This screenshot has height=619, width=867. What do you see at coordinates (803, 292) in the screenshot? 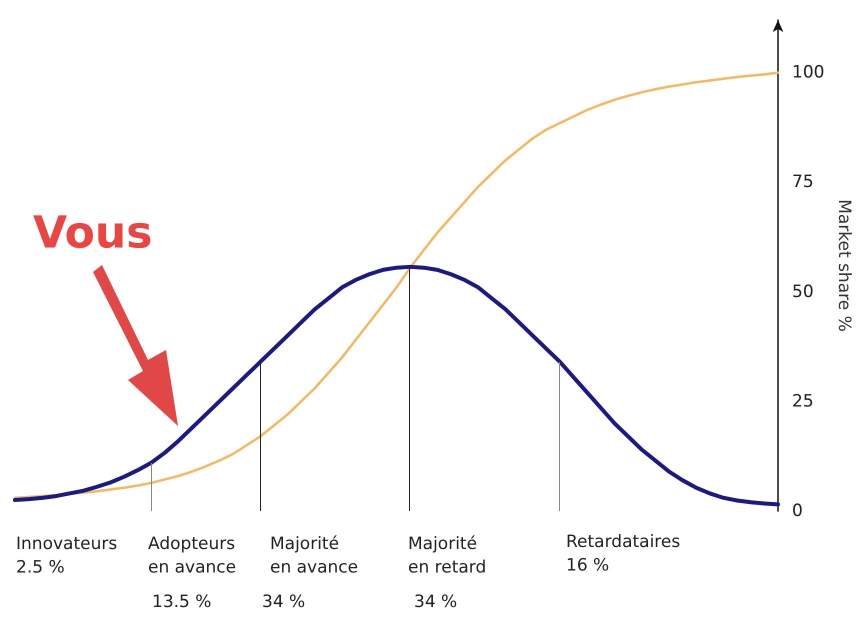
I see `y-tick-label: 50` at bounding box center [803, 292].